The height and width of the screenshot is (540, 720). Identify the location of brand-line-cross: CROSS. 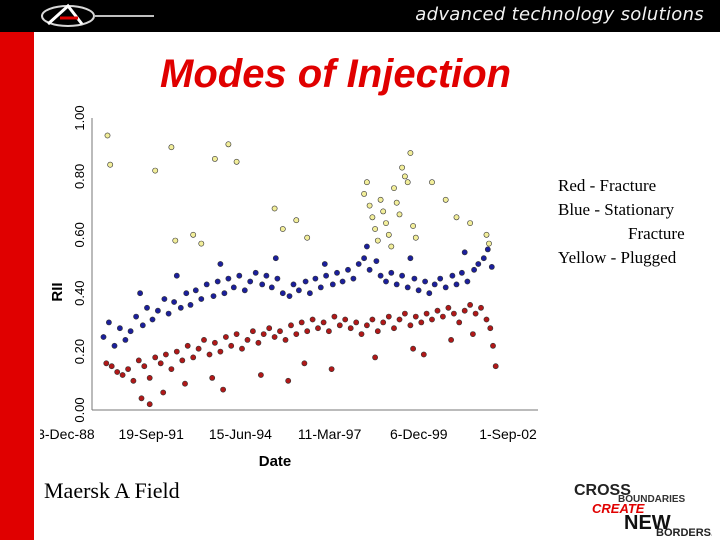
(602, 490).